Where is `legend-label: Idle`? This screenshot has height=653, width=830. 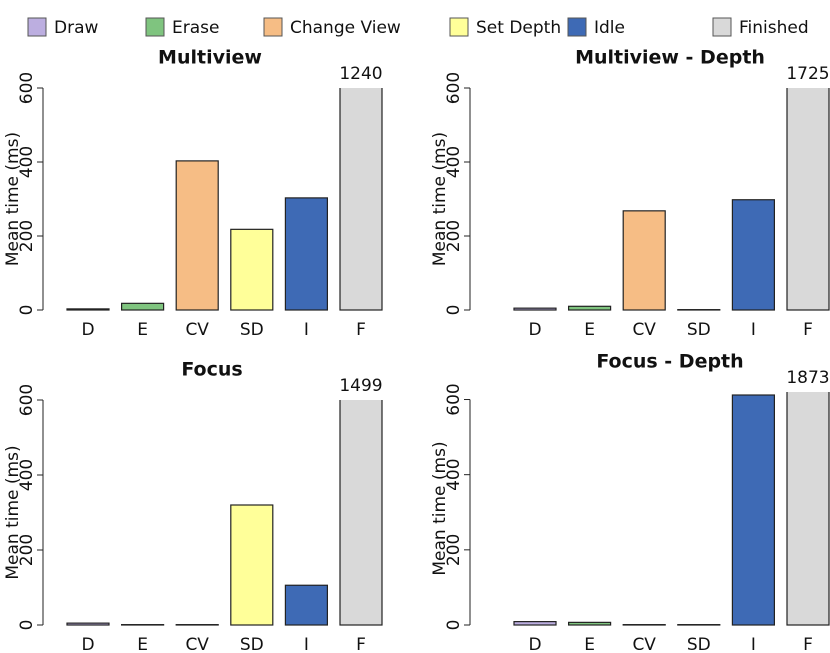 legend-label: Idle is located at coordinates (609, 28).